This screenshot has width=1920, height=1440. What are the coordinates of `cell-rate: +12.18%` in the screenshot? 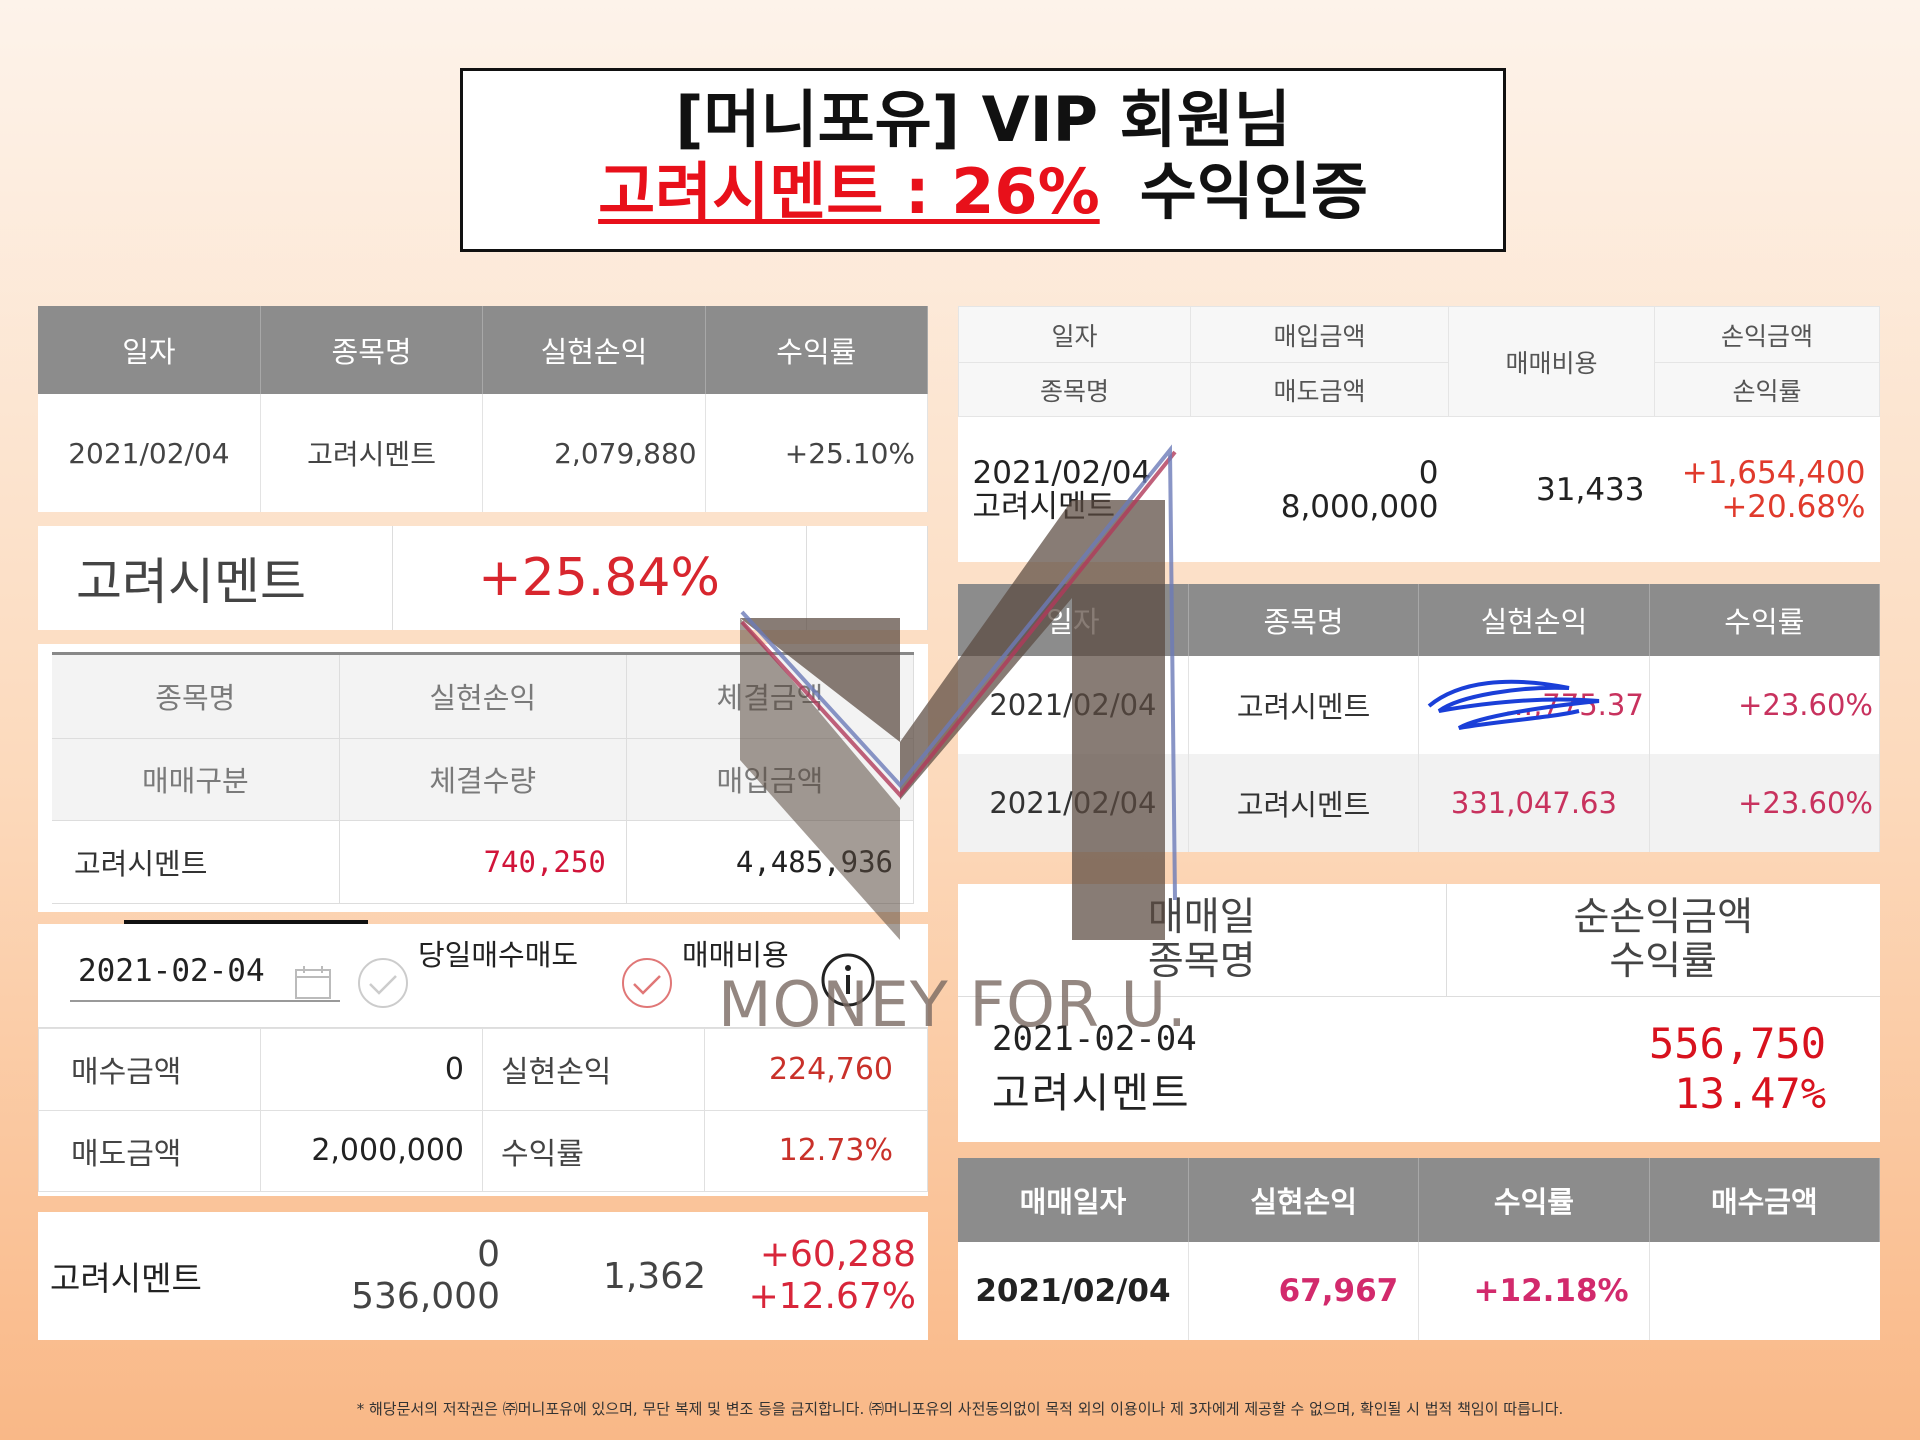 It's located at (1534, 1291).